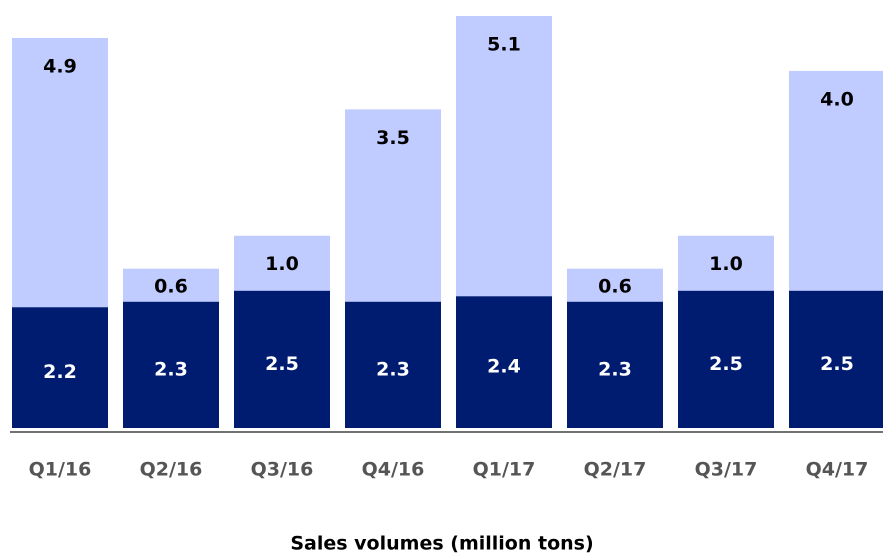 The image size is (883, 558). I want to click on data-label: 4.0, so click(837, 99).